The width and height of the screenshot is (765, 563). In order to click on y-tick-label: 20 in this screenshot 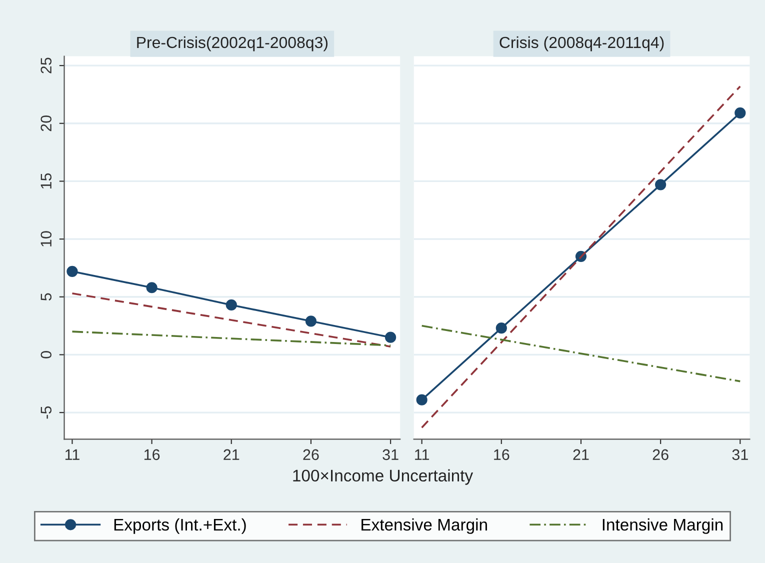, I will do `click(46, 123)`.